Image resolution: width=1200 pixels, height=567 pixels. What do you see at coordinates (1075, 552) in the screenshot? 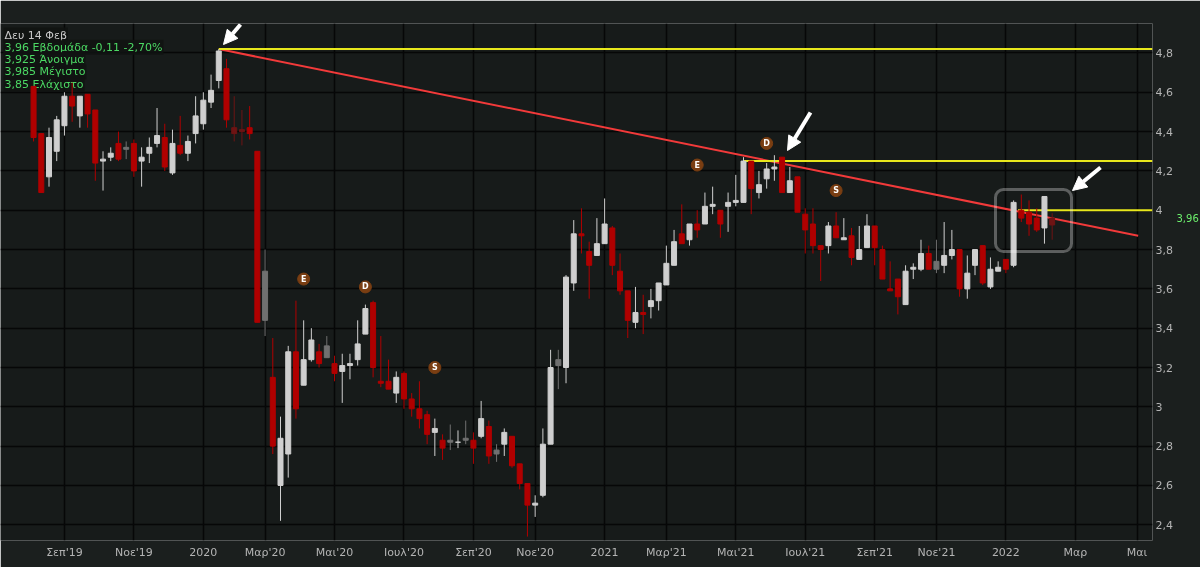
I see `x-tick-label: Μαρ` at bounding box center [1075, 552].